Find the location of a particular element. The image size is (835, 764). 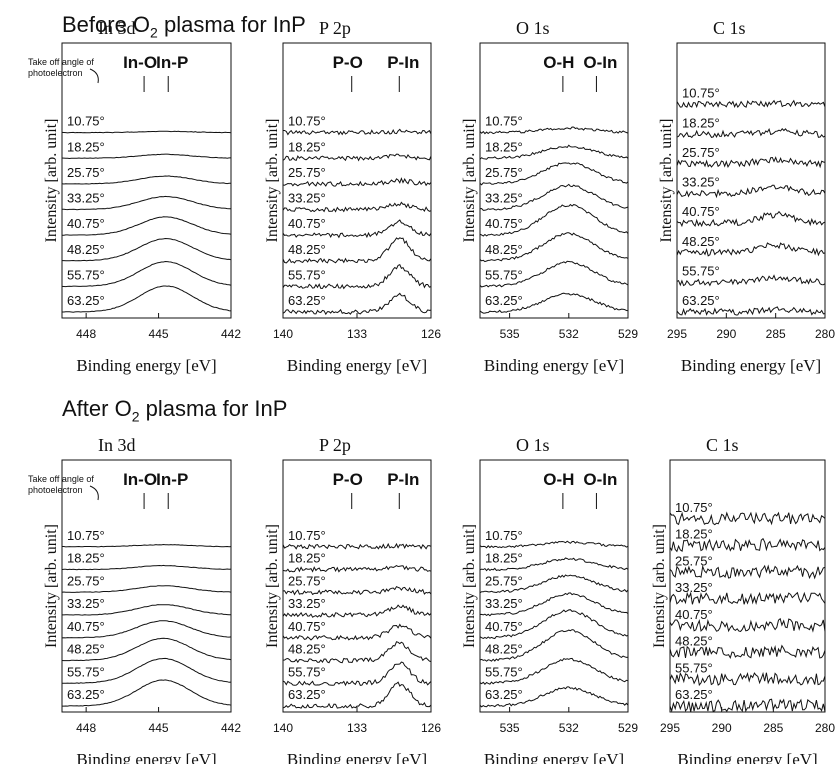

p1-3-angle-label-0: 10.75° is located at coordinates (694, 507).